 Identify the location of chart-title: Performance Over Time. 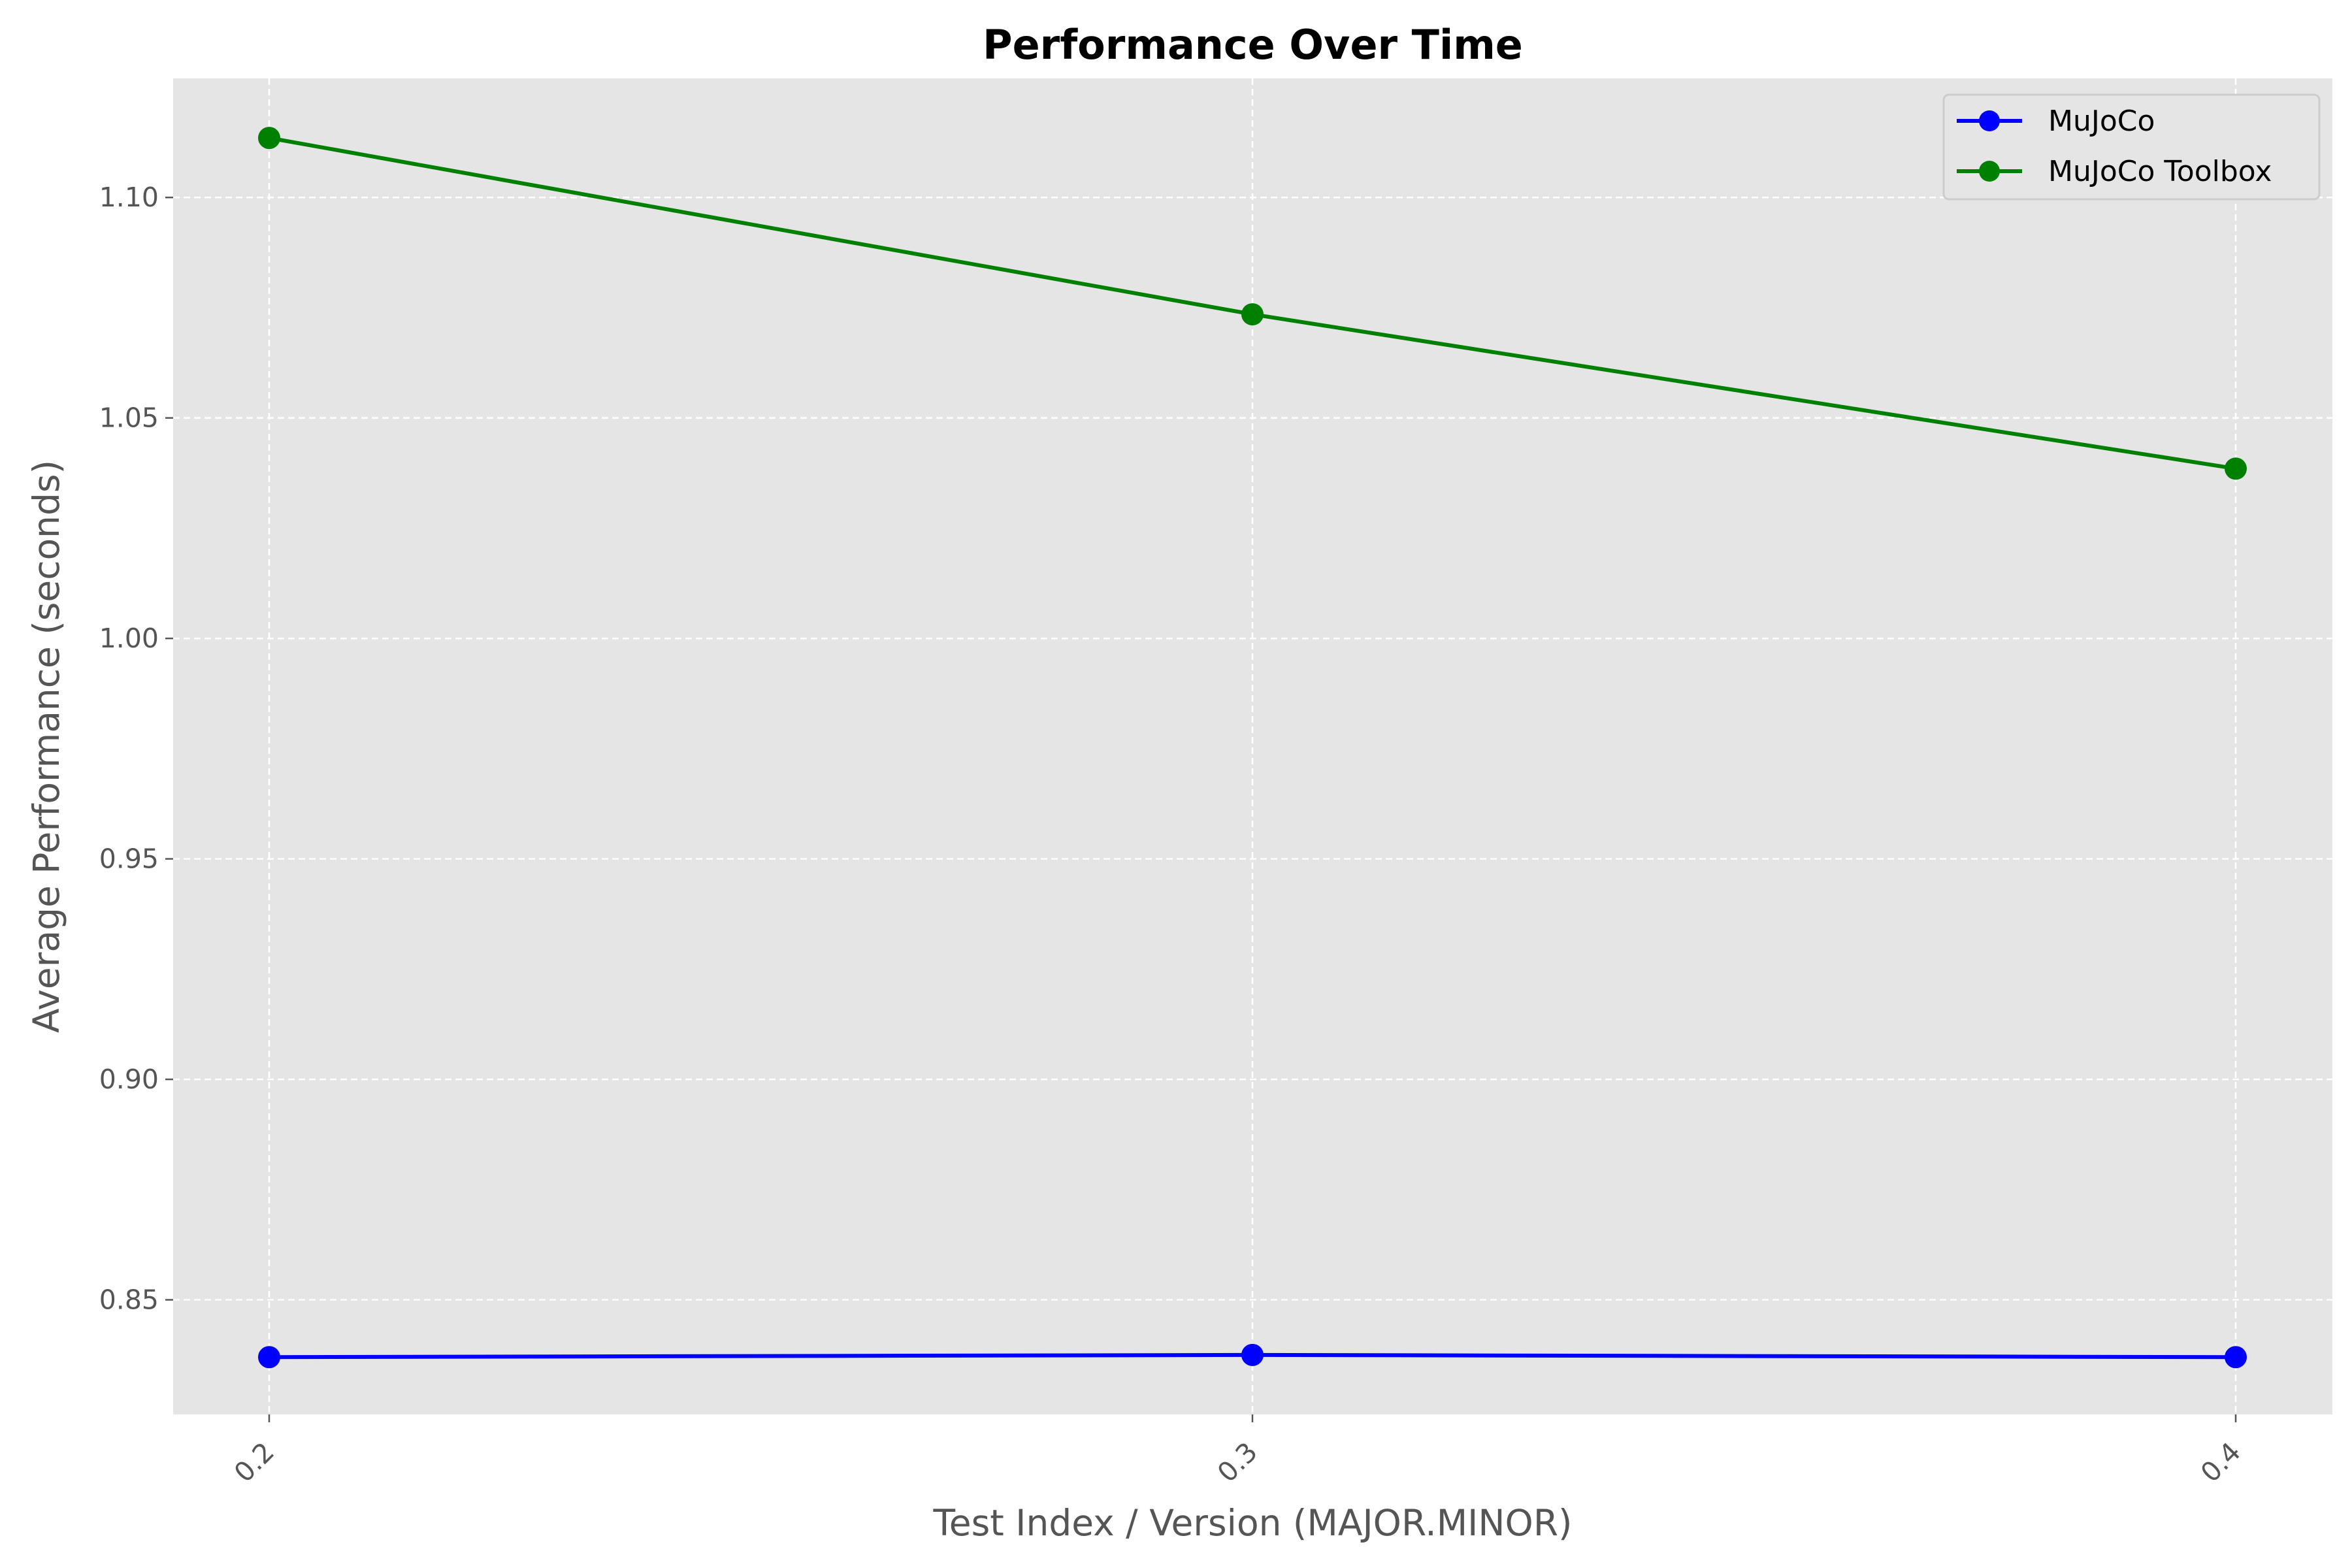
(1253, 45).